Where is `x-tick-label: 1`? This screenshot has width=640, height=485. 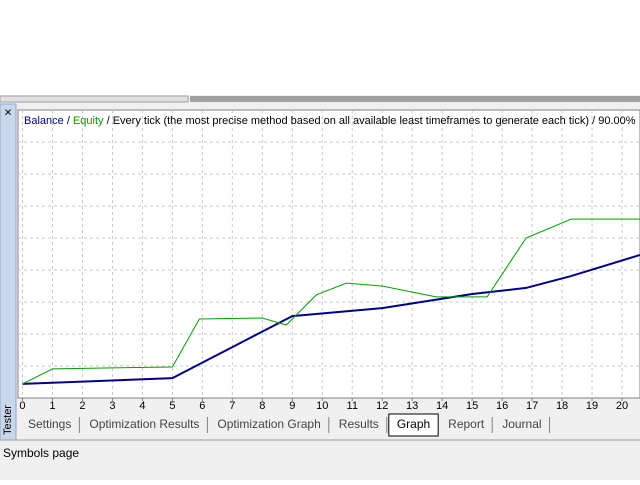 x-tick-label: 1 is located at coordinates (52, 406).